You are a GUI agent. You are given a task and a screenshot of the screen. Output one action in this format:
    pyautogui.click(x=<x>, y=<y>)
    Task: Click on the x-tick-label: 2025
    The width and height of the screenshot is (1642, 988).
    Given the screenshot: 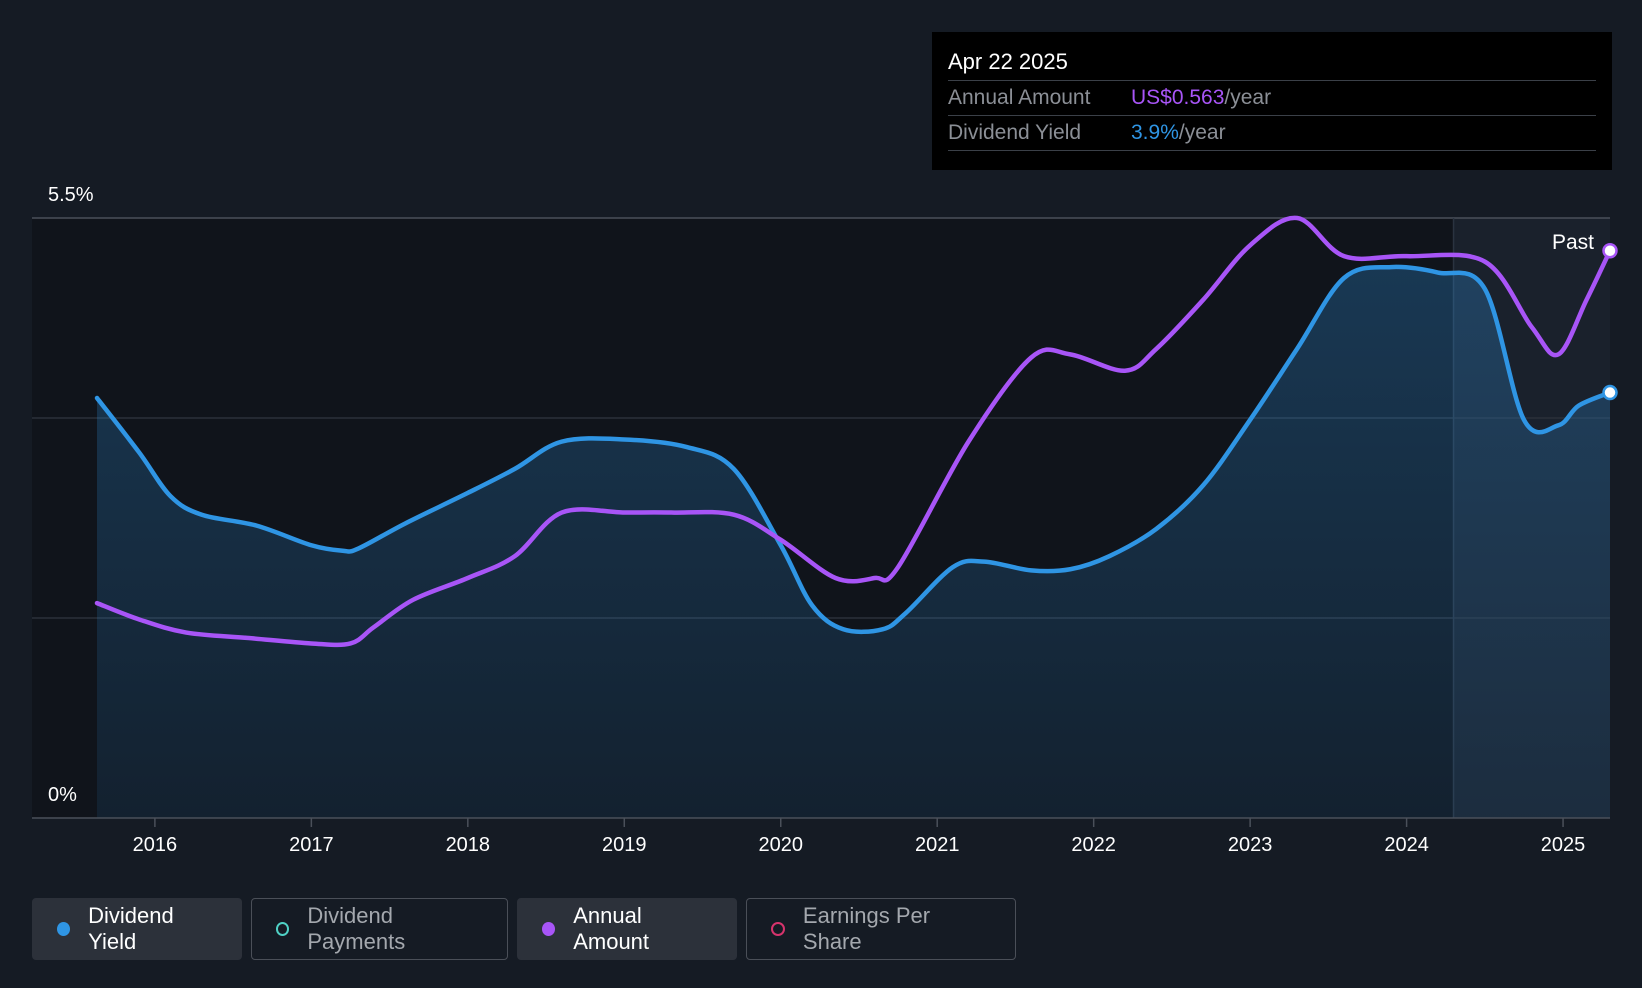 What is the action you would take?
    pyautogui.click(x=1563, y=845)
    